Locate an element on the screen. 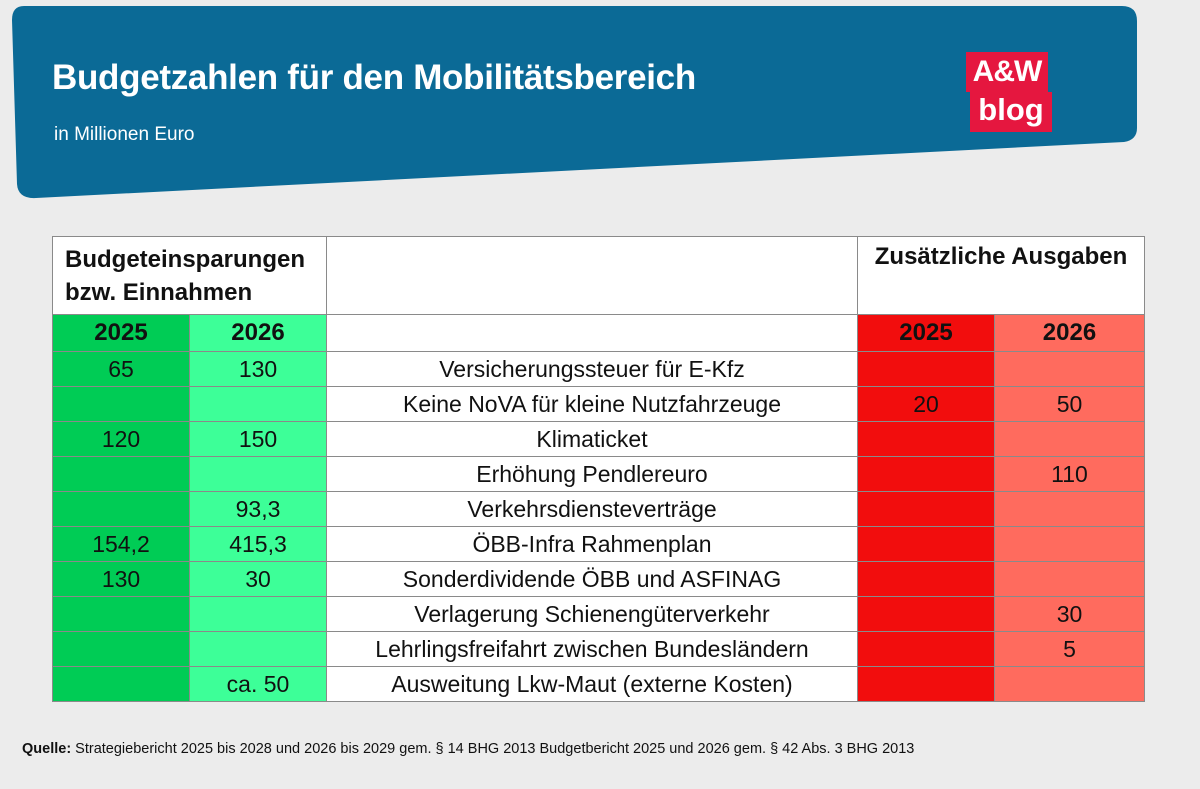 The image size is (1200, 789). spending-2025-header: 2025 is located at coordinates (926, 333).